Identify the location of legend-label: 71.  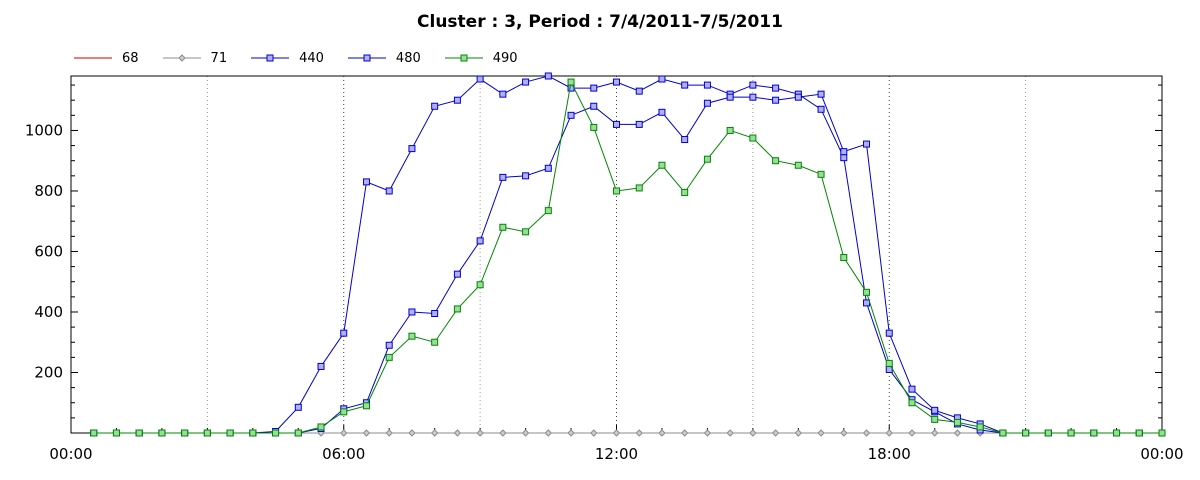
(219, 58).